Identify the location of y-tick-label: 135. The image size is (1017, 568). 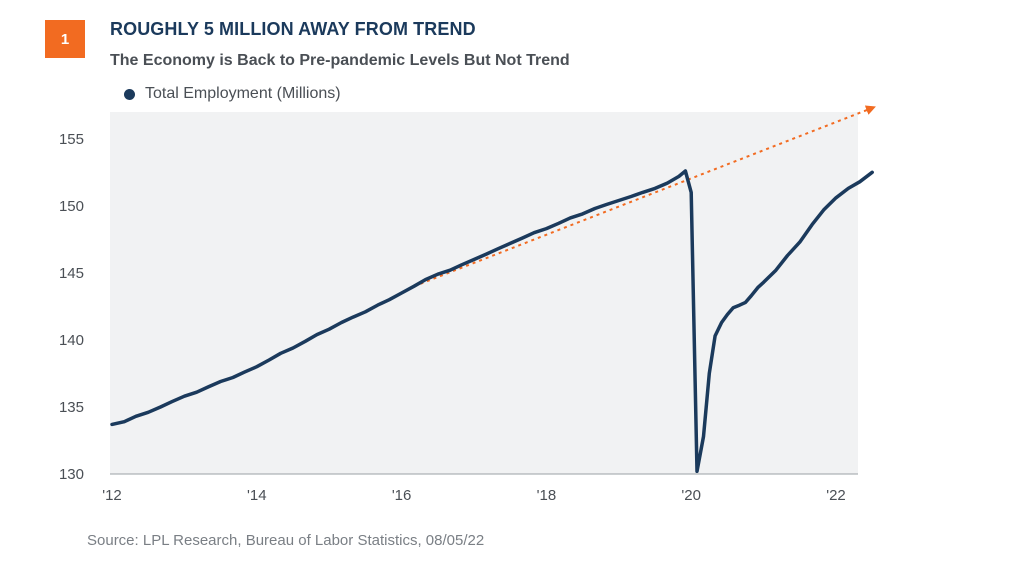
(71, 407).